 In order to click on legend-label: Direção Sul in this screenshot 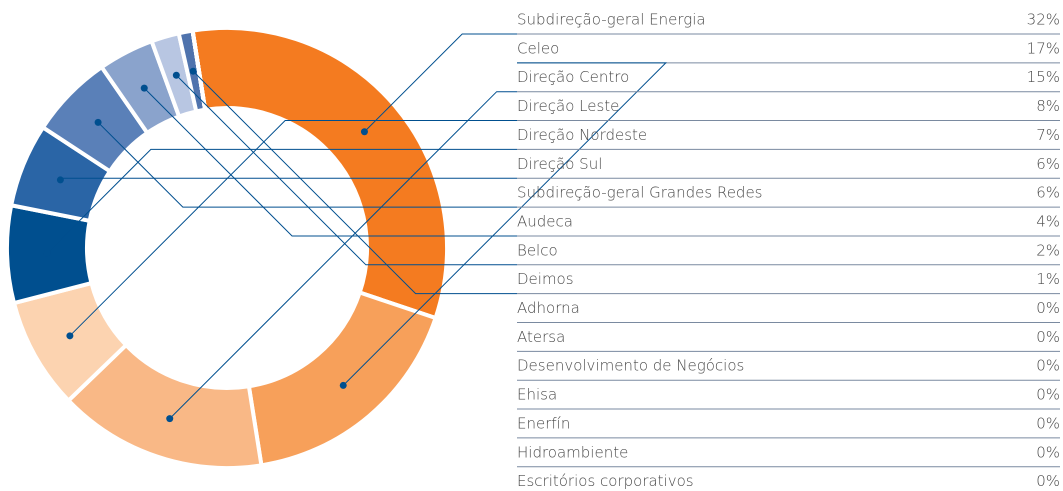, I will do `click(559, 164)`.